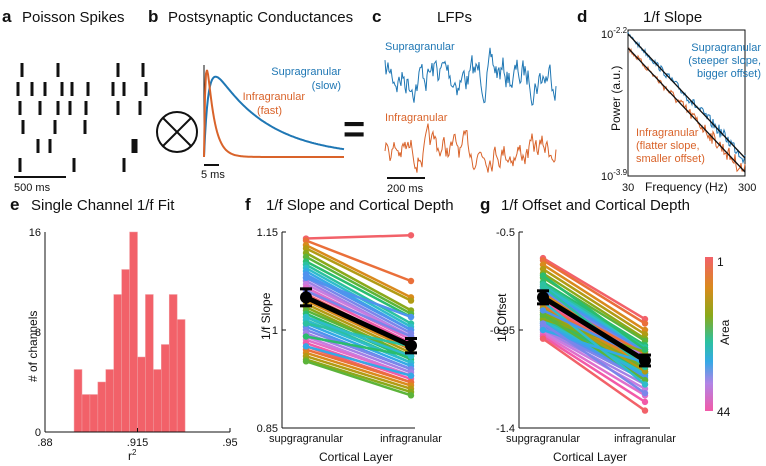 The height and width of the screenshot is (466, 766). I want to click on x-tick-label: infragranular, so click(411, 439).